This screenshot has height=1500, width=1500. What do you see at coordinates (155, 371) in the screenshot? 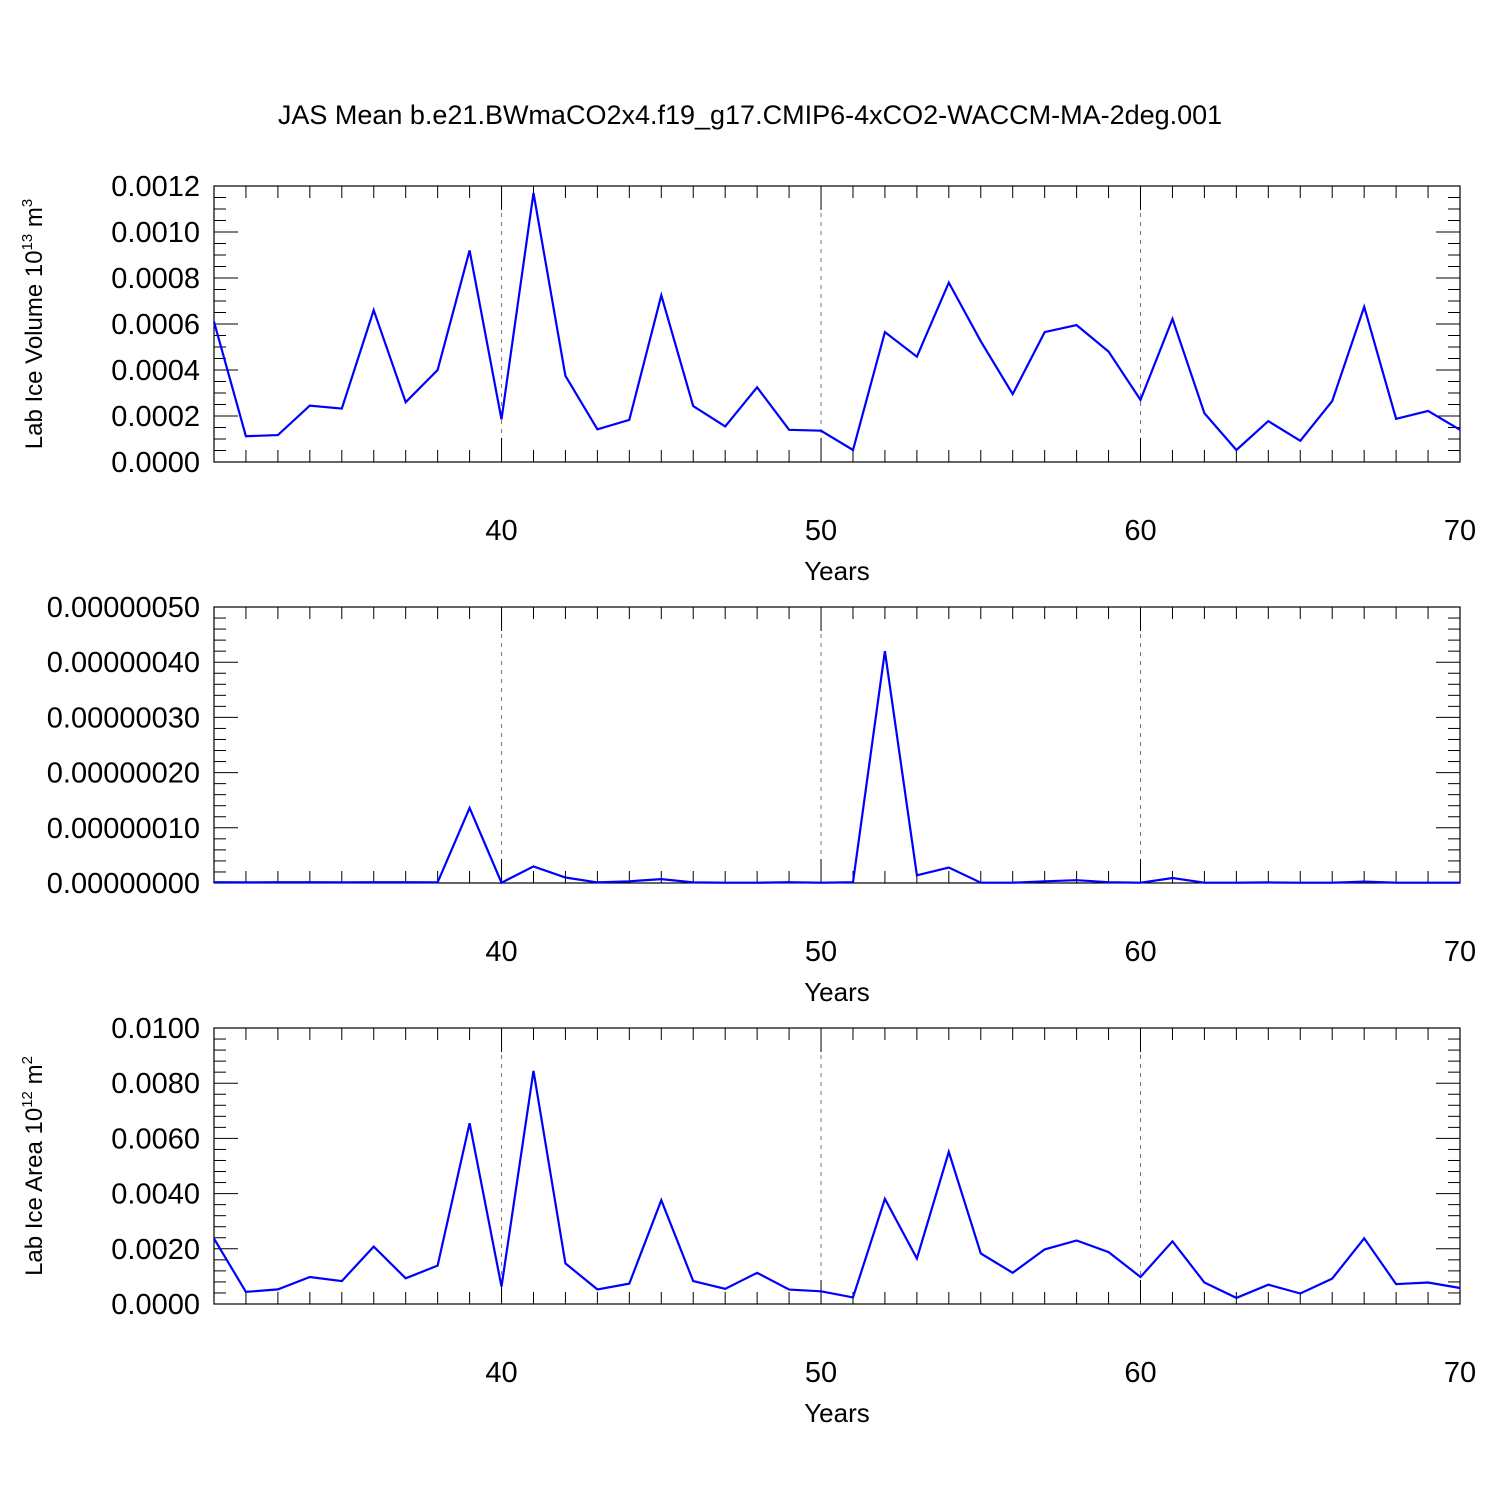
I see `y-tick-label: 0.0004` at bounding box center [155, 371].